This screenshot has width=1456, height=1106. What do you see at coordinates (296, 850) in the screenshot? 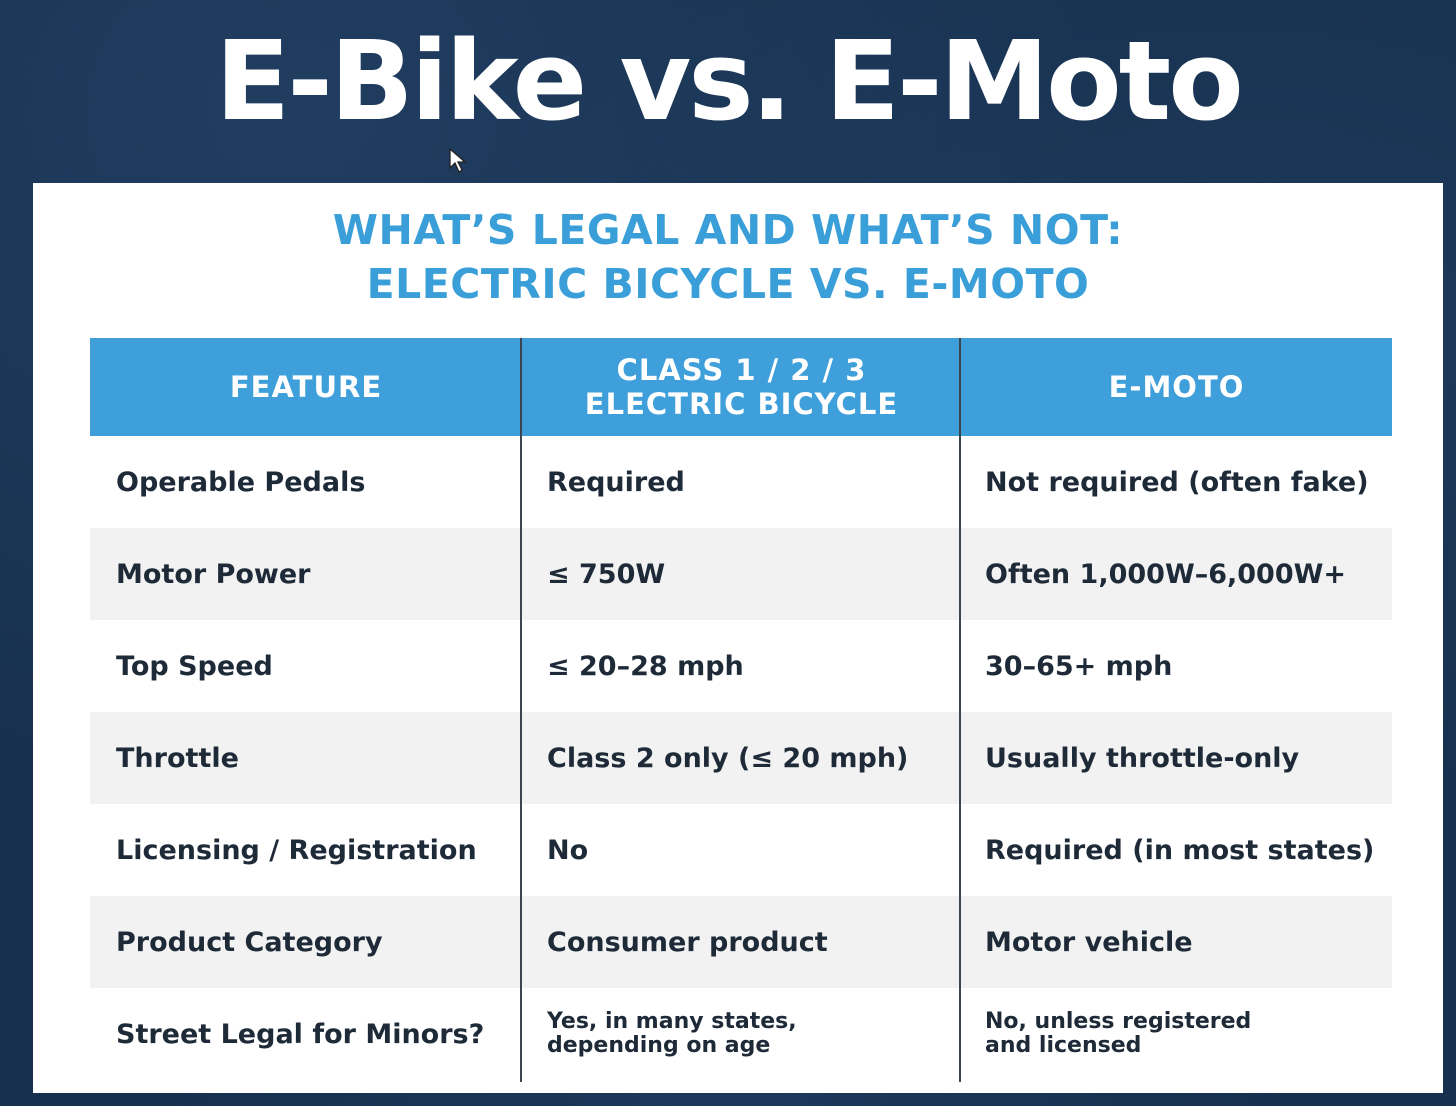
I see `feature-cell: Licensing / Registration` at bounding box center [296, 850].